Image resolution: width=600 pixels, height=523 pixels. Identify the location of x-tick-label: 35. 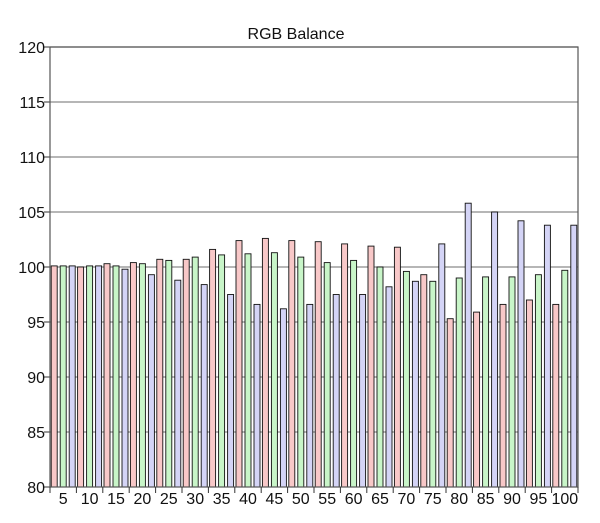
(222, 499).